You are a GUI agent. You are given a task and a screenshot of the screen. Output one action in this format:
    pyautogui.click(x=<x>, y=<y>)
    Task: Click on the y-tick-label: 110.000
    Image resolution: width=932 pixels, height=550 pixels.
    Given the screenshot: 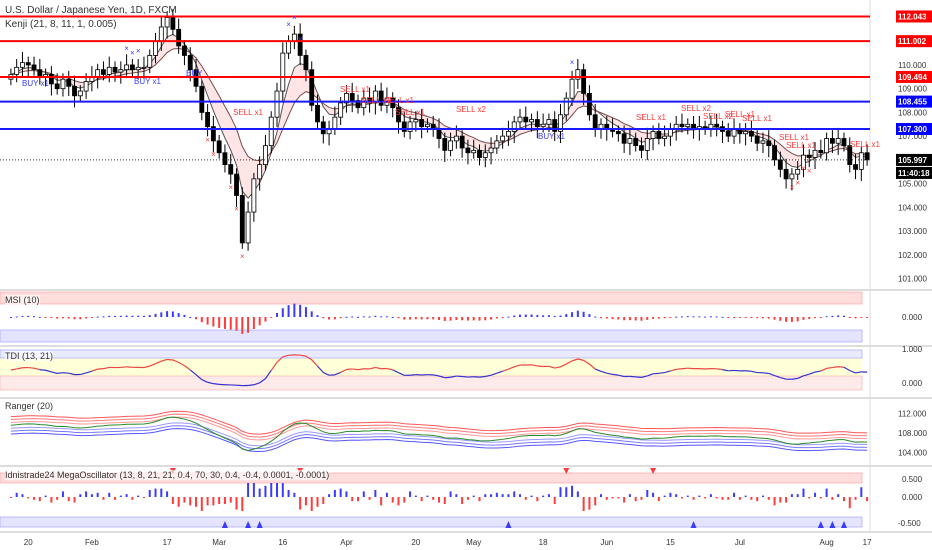 What is the action you would take?
    pyautogui.click(x=912, y=65)
    